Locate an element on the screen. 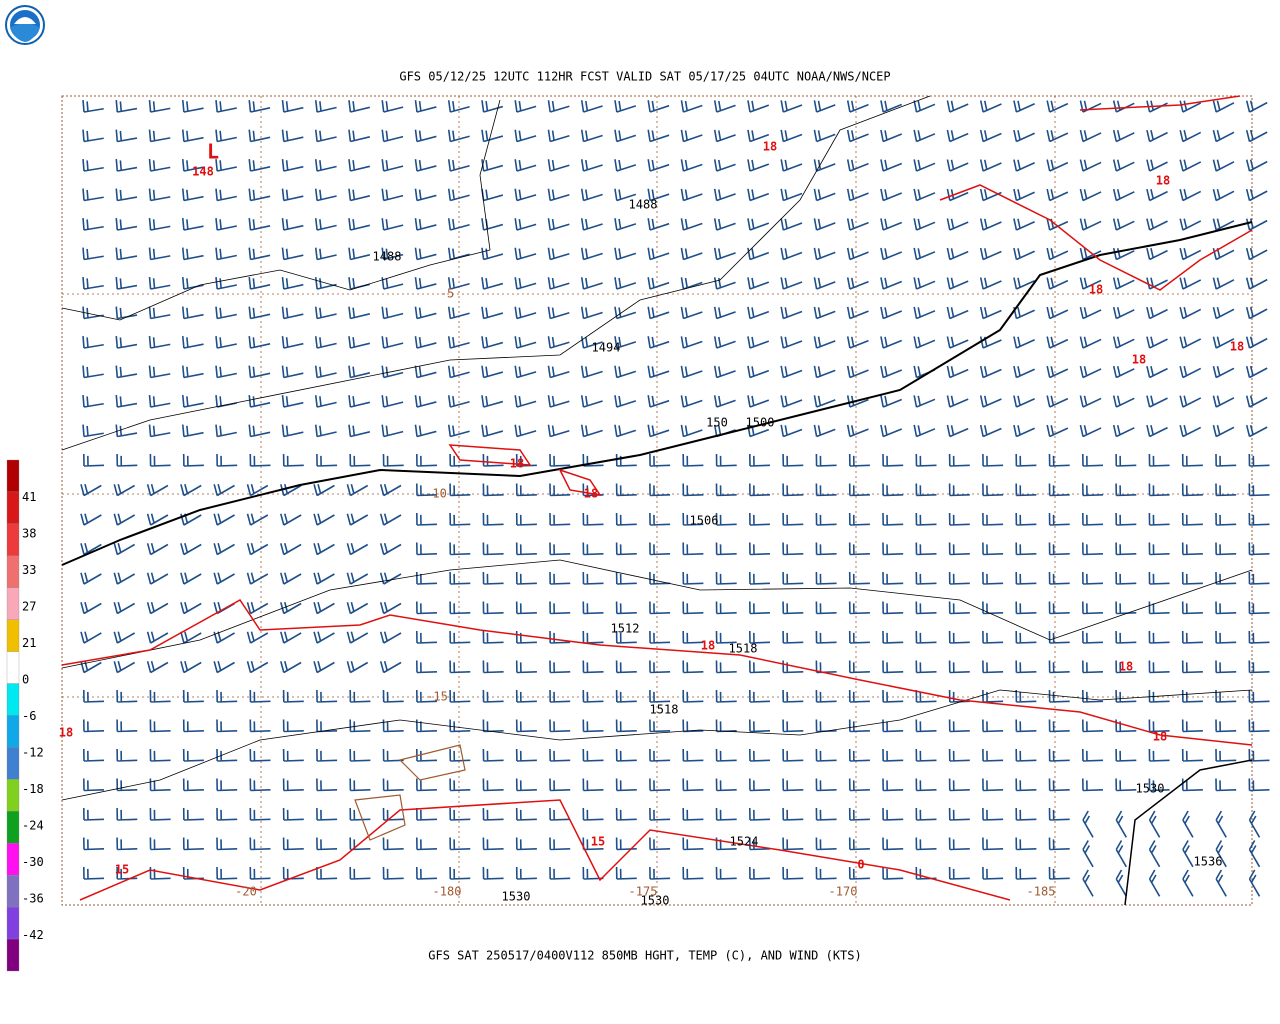 The image size is (1280, 1024). isotherm-label: -170 is located at coordinates (843, 892).